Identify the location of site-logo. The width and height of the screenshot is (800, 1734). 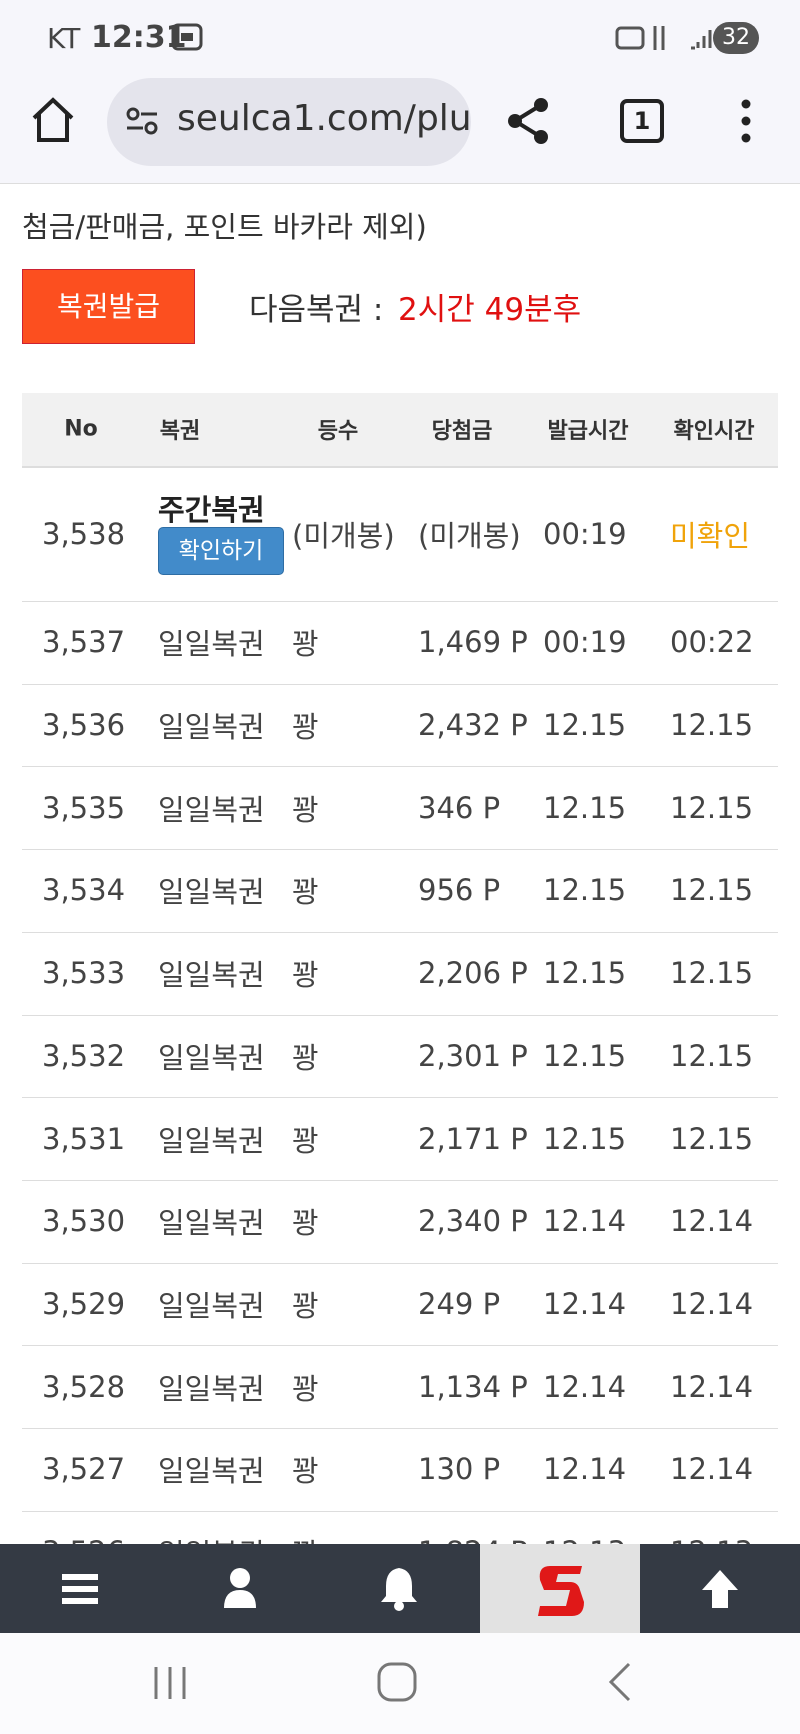
(561, 1590).